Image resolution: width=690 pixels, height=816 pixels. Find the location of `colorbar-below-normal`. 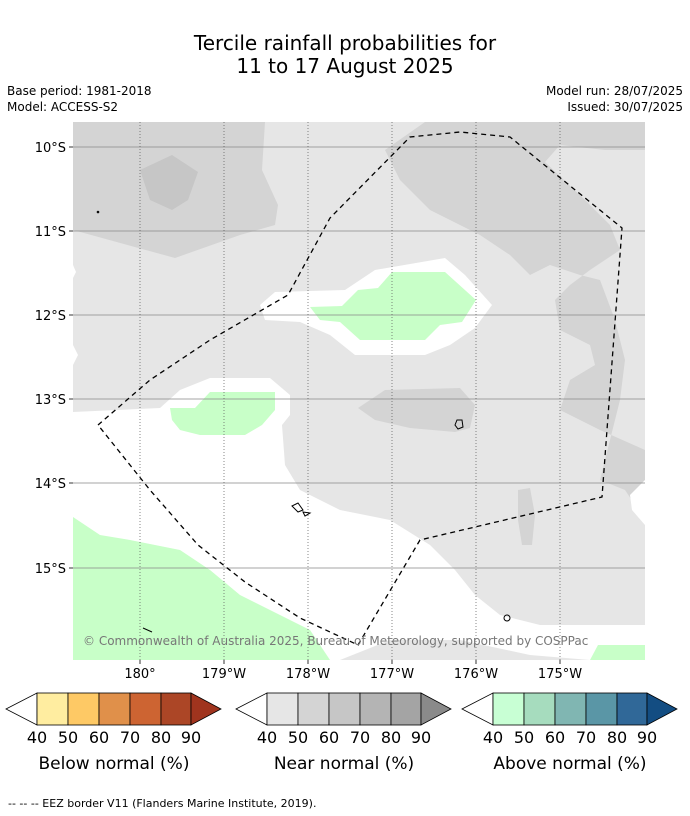

colorbar-below-normal is located at coordinates (113, 709).